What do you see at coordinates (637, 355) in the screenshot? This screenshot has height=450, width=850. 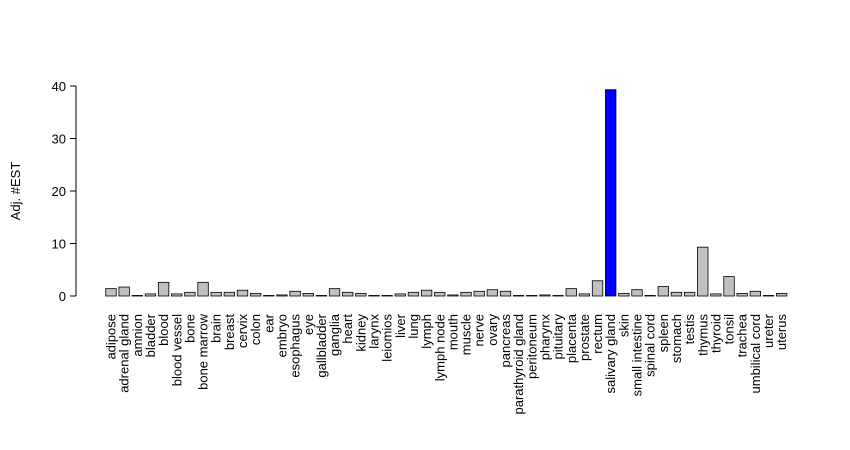 I see `x-tick-label: small intestine` at bounding box center [637, 355].